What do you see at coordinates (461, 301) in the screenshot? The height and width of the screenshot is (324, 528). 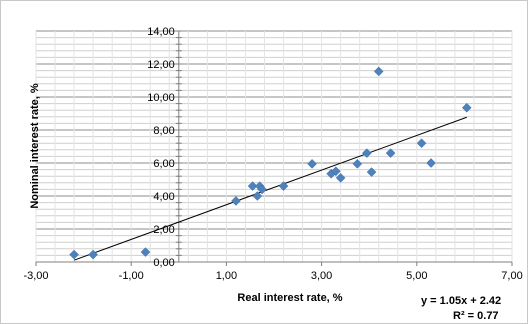 I see `trend-equation: y = 1.05x + 2.42` at bounding box center [461, 301].